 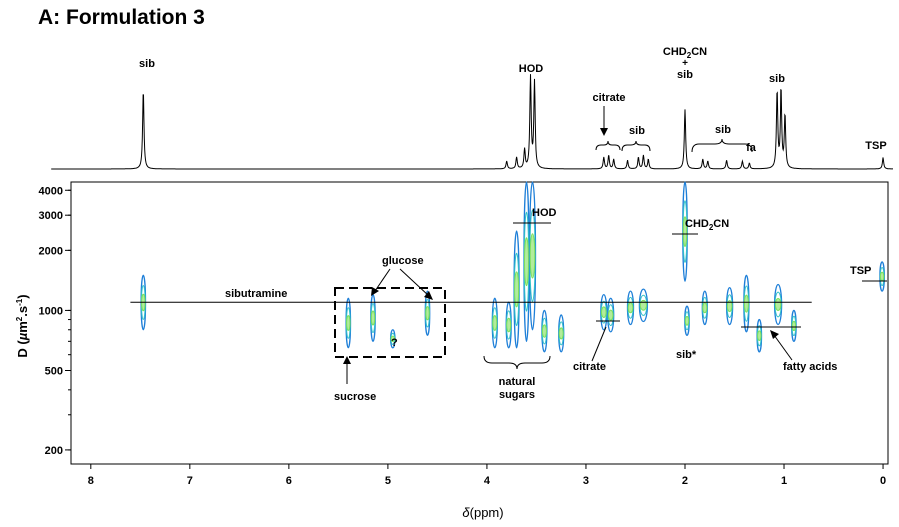 I want to click on glucose-arrowhead-right, so click(x=428, y=295).